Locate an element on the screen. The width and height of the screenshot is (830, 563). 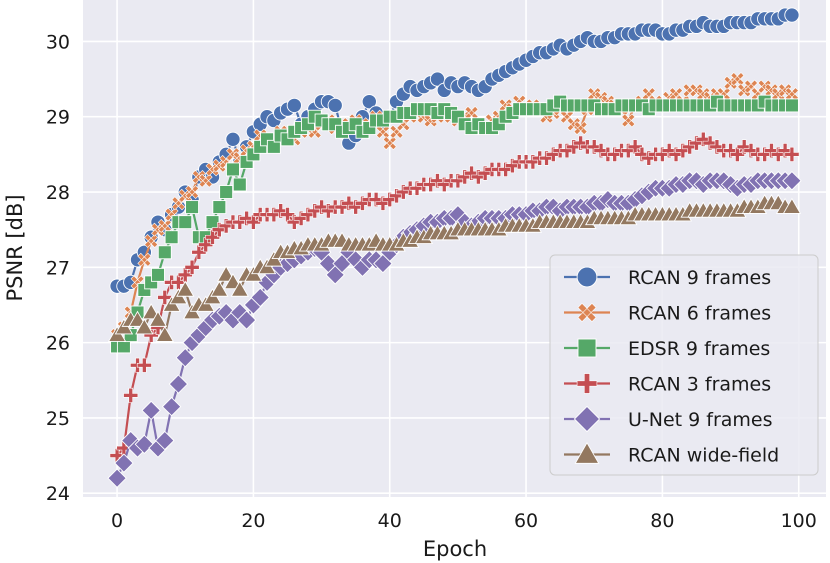
legend-label: EDSR 9 frames is located at coordinates (699, 349).